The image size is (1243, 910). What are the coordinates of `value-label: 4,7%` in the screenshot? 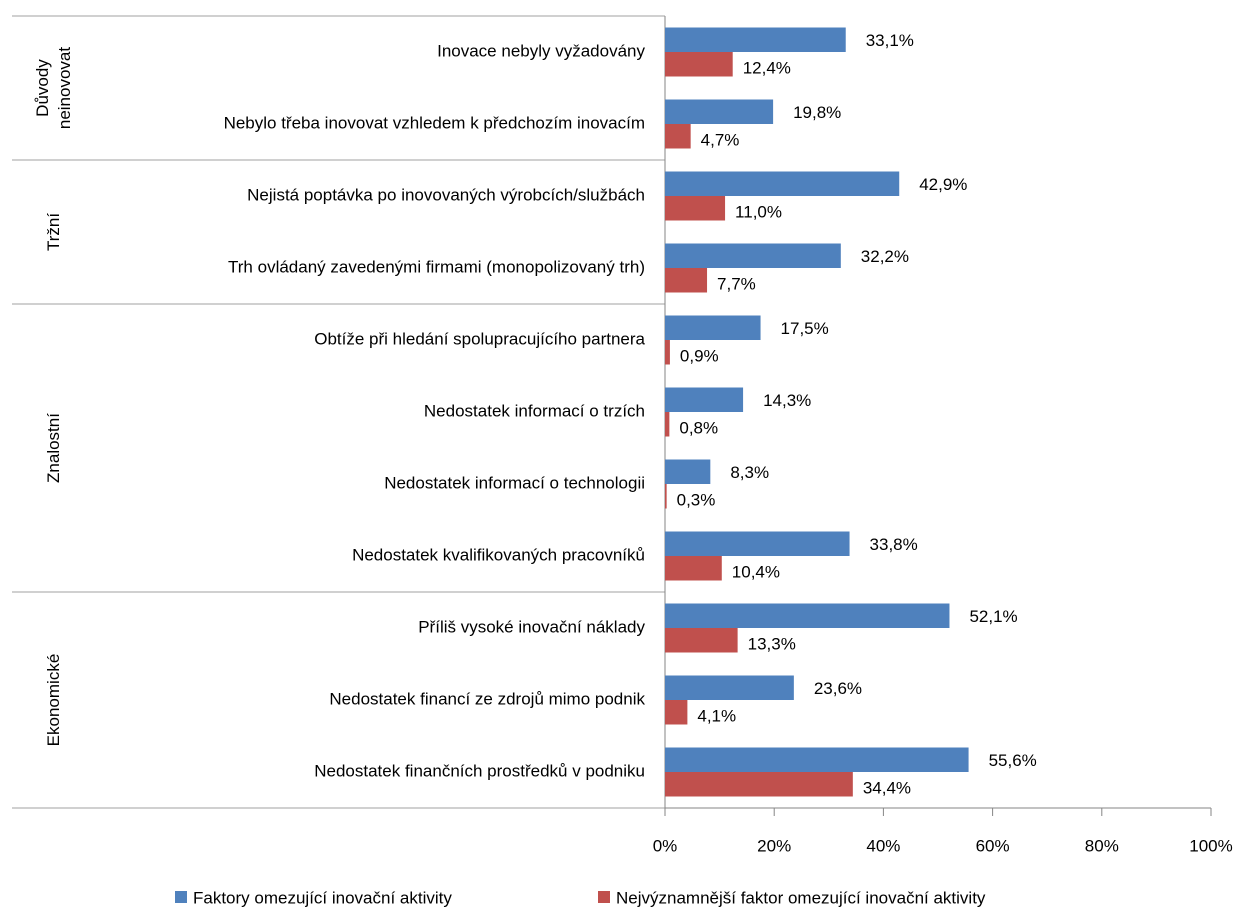 It's located at (720, 140).